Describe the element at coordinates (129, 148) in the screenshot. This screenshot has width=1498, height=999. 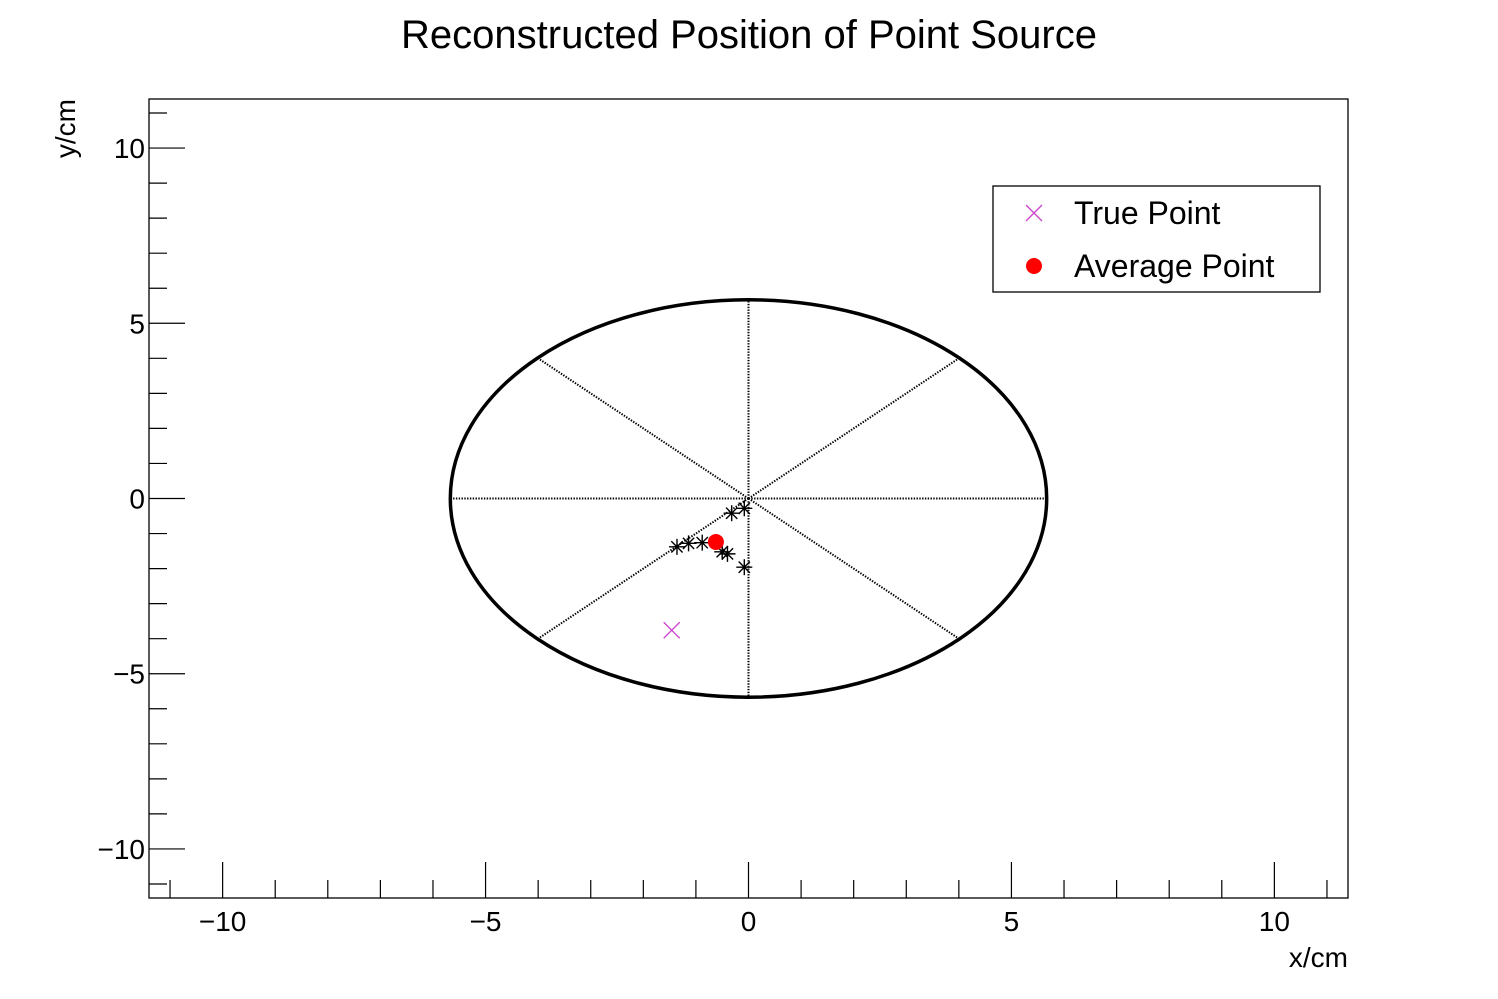
I see `y-tick-label: 10` at that location.